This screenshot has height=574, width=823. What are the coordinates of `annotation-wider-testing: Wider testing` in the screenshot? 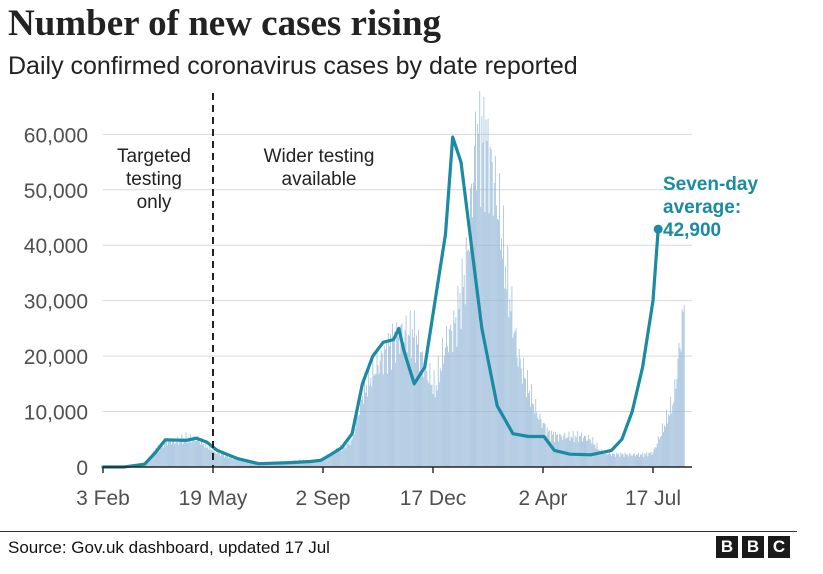 It's located at (319, 156).